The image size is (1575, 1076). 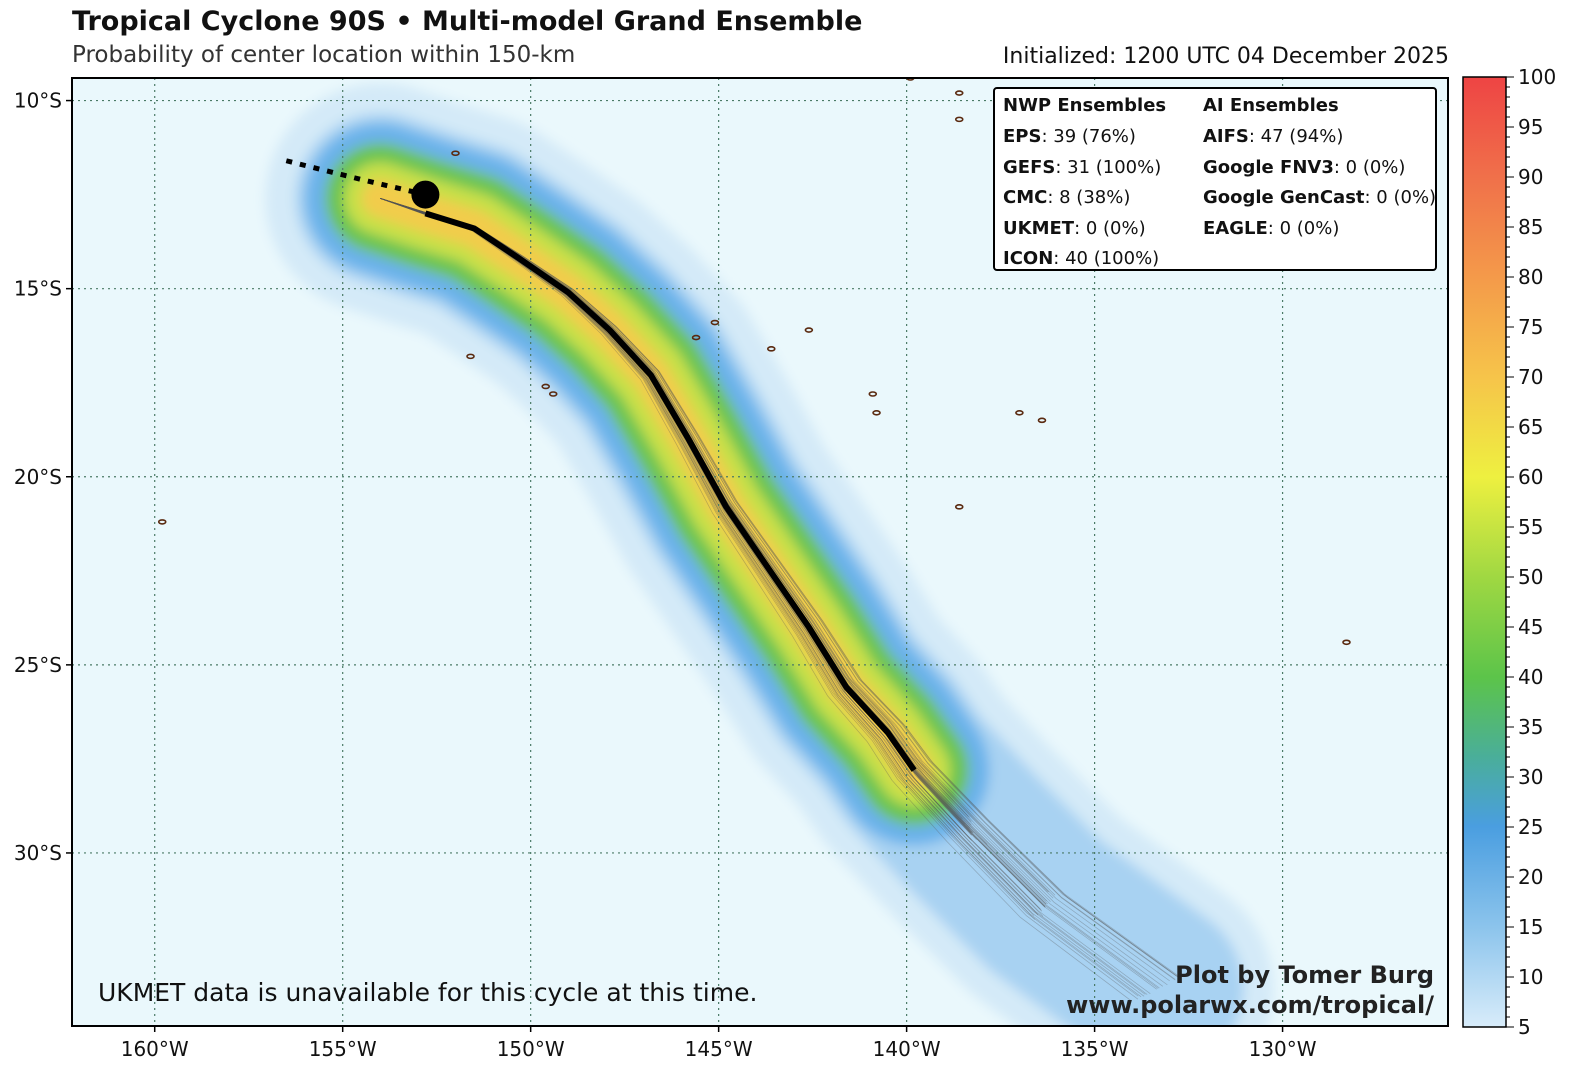 I want to click on colorbar-label: 20, so click(x=1530, y=877).